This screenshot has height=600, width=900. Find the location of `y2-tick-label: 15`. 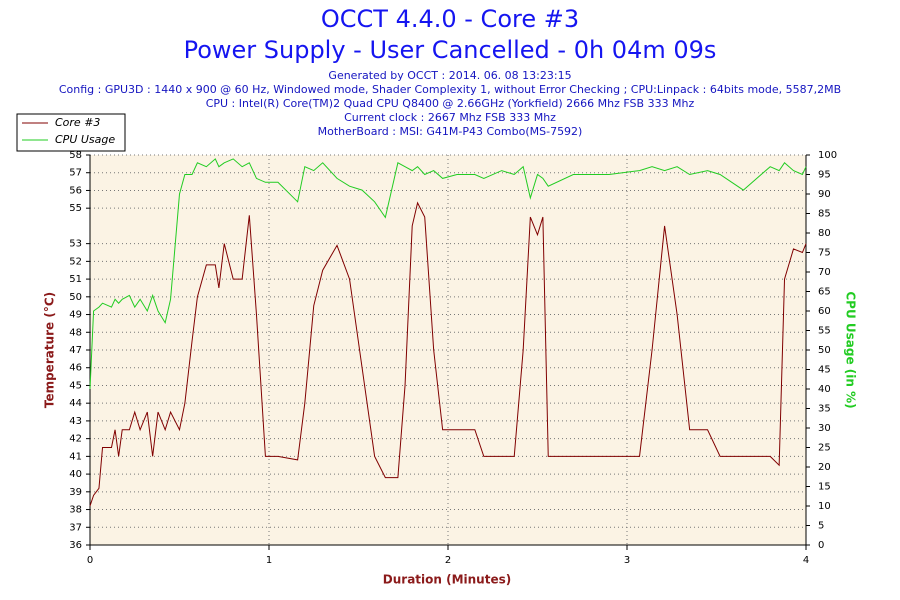

y2-tick-label: 15 is located at coordinates (824, 487).